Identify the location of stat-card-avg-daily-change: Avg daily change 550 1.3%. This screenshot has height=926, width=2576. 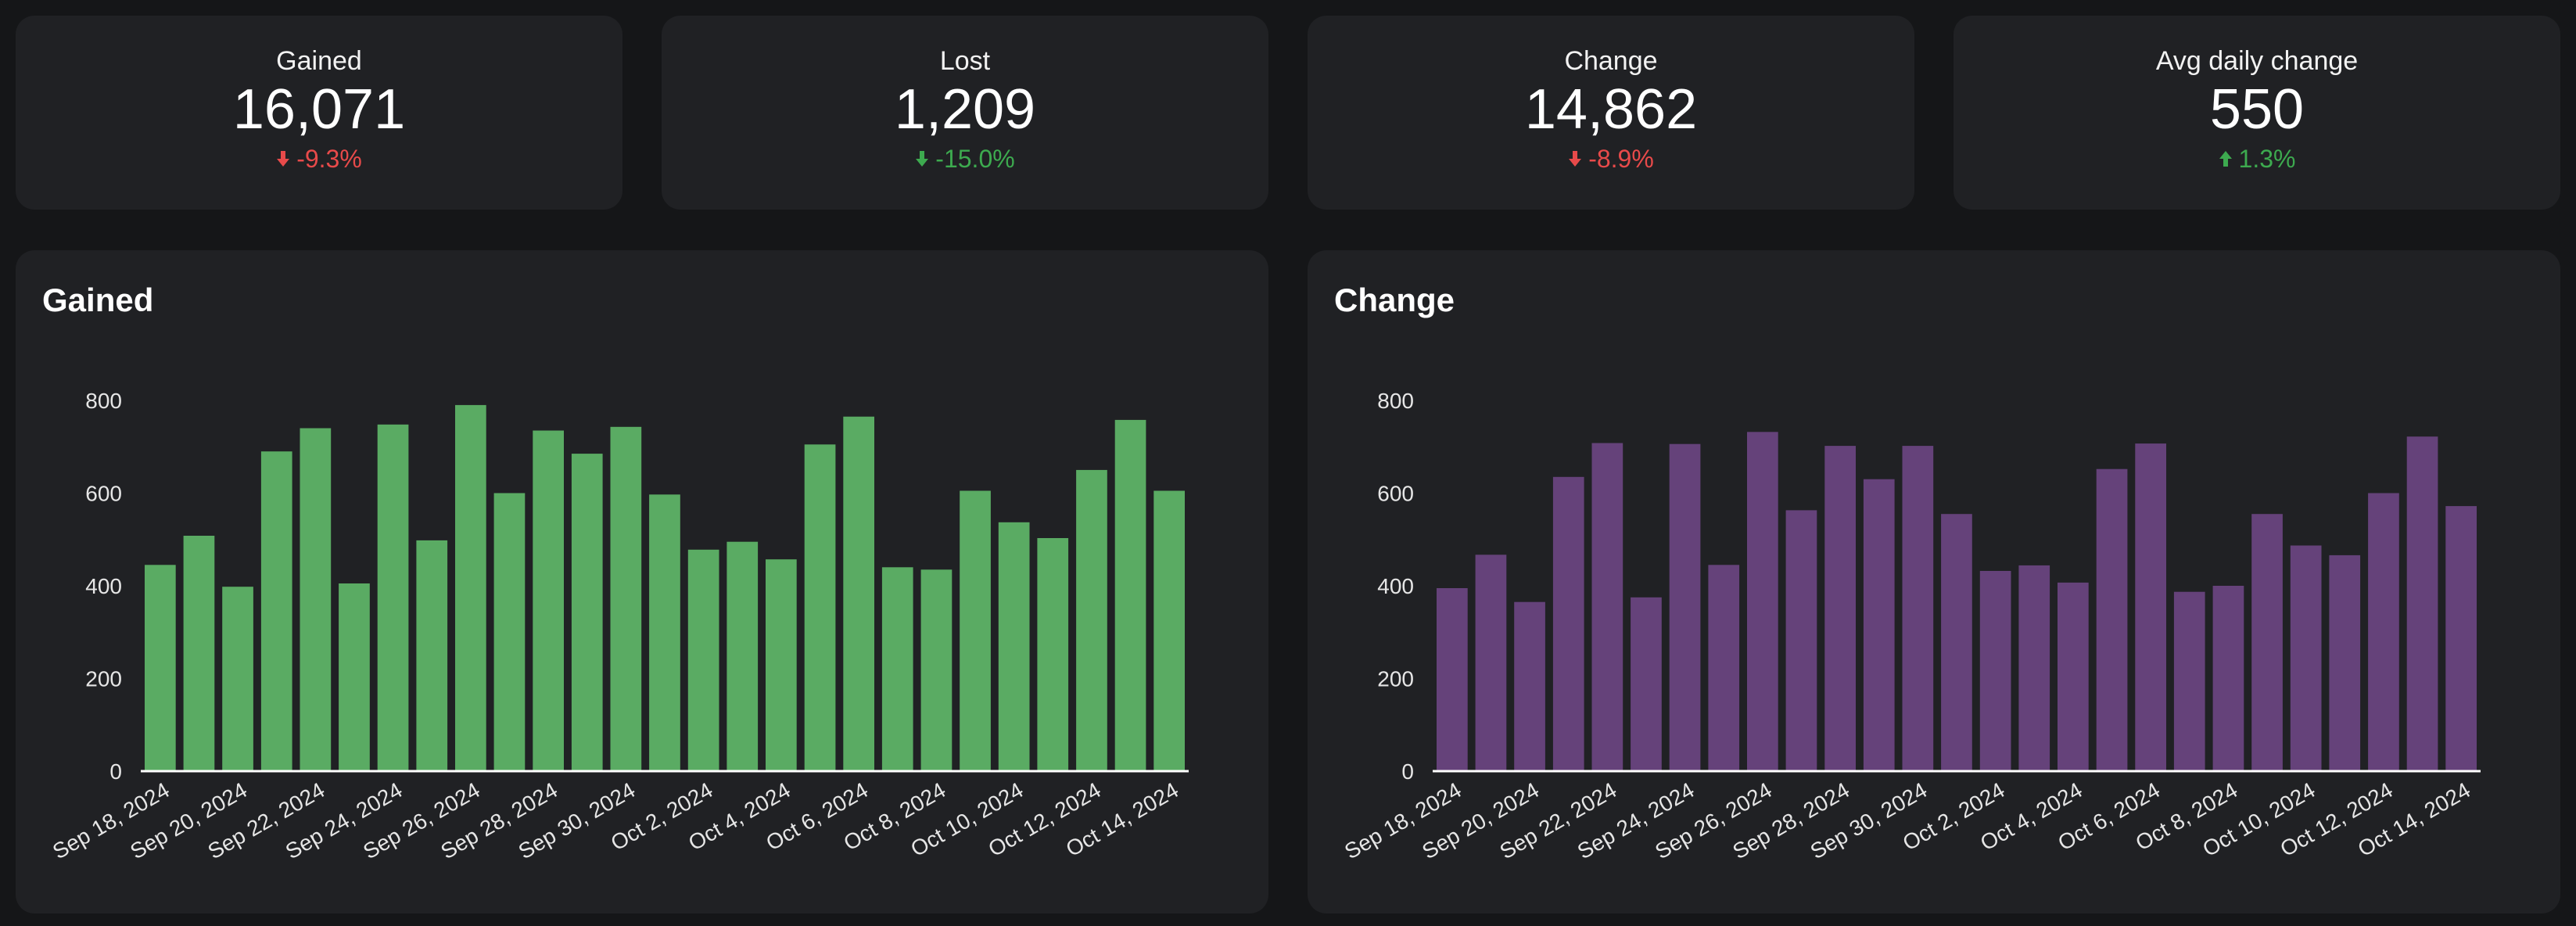
(2257, 113).